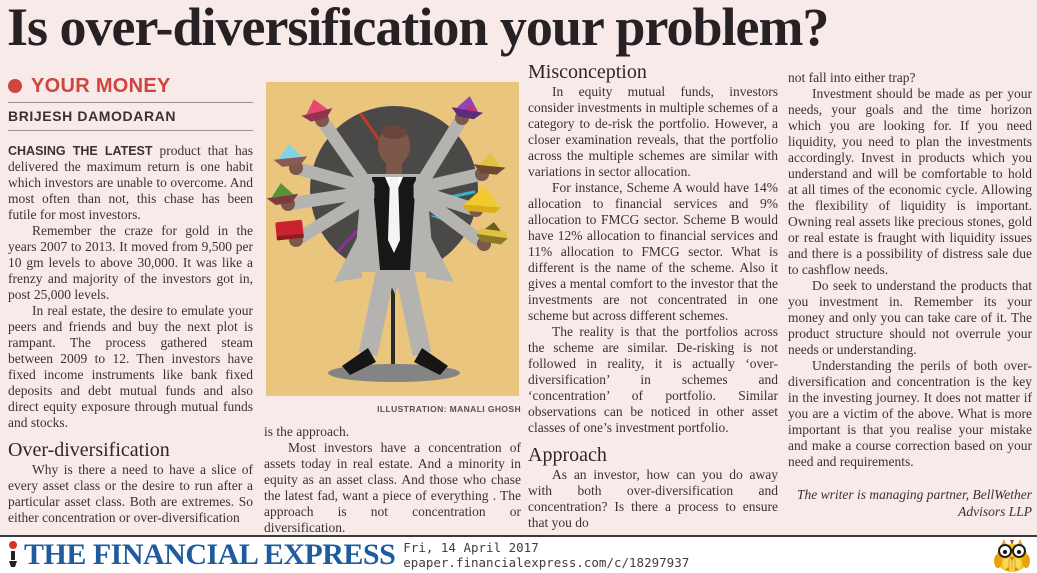 This screenshot has width=1037, height=573. I want to click on paragraph: not fall into either trap?, so click(852, 77).